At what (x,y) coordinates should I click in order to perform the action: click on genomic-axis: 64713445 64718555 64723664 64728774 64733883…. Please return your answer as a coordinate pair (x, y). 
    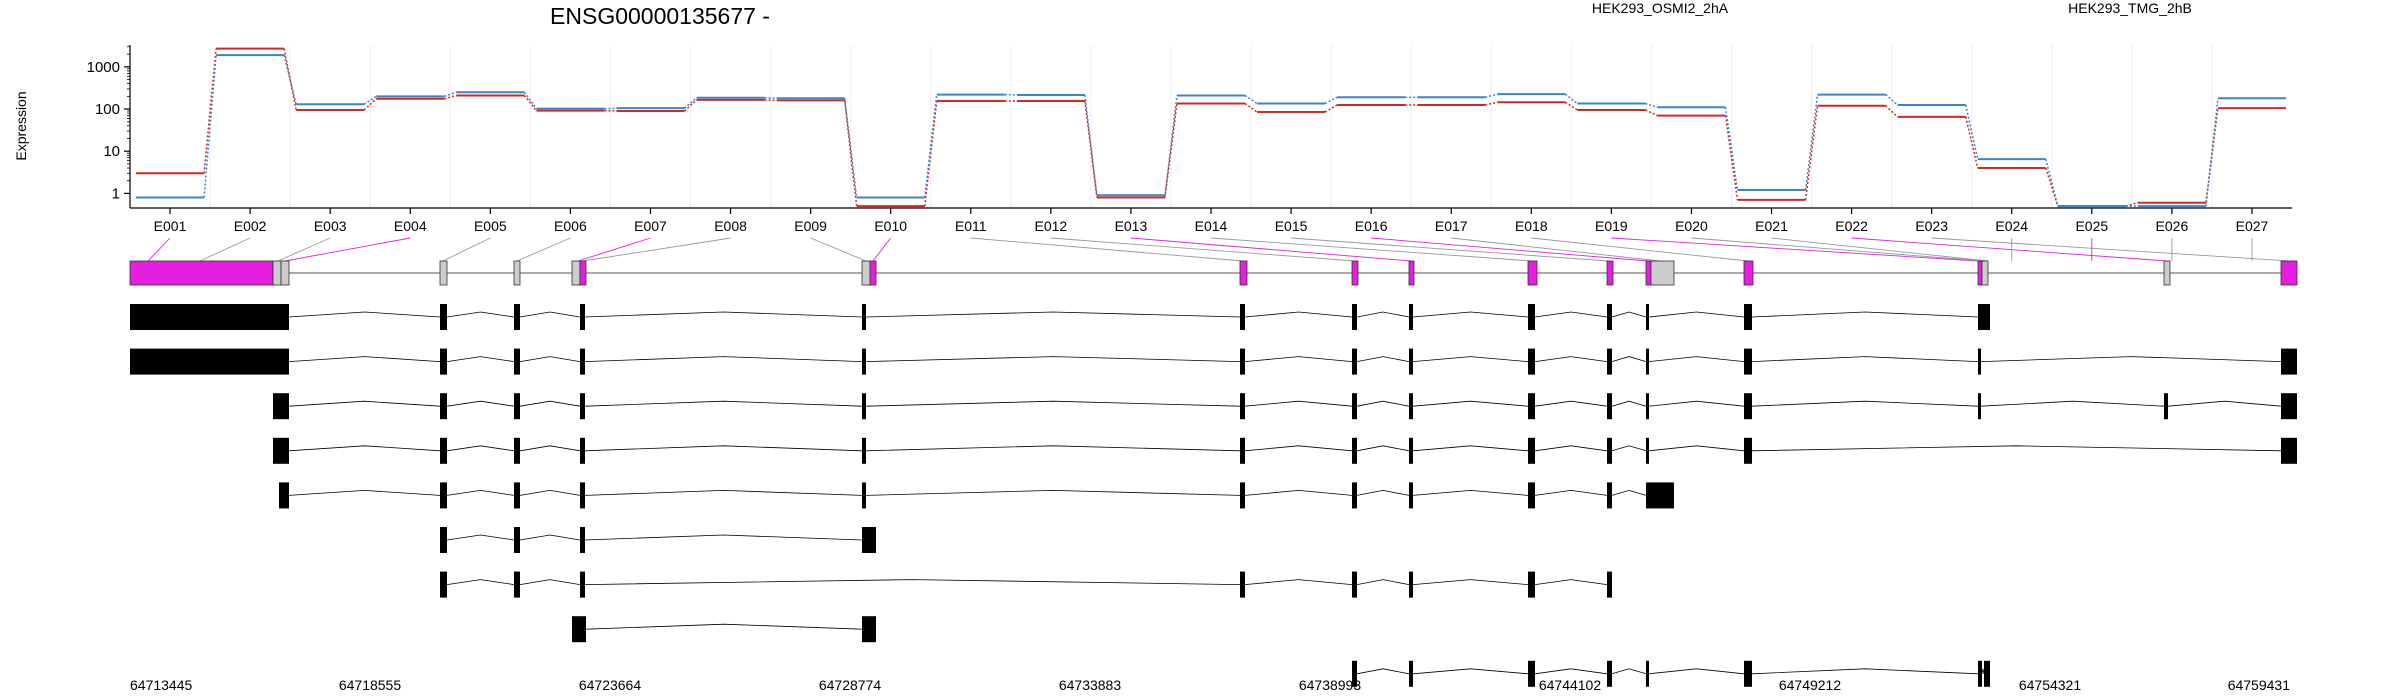
    Looking at the image, I should click on (1210, 685).